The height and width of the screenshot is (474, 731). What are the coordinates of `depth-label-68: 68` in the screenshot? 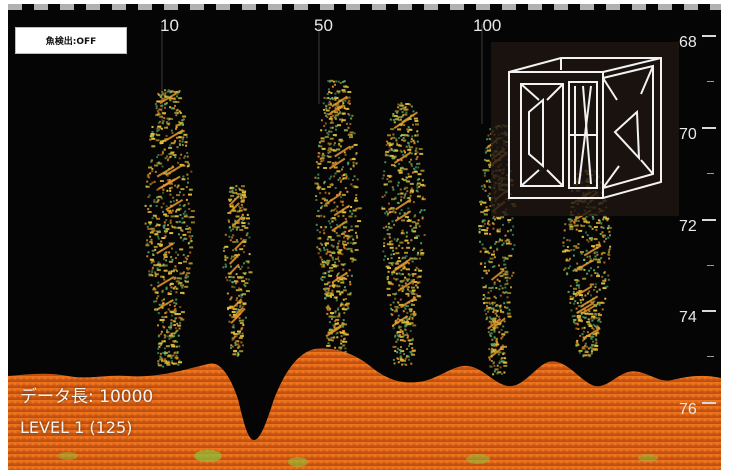 It's located at (688, 42).